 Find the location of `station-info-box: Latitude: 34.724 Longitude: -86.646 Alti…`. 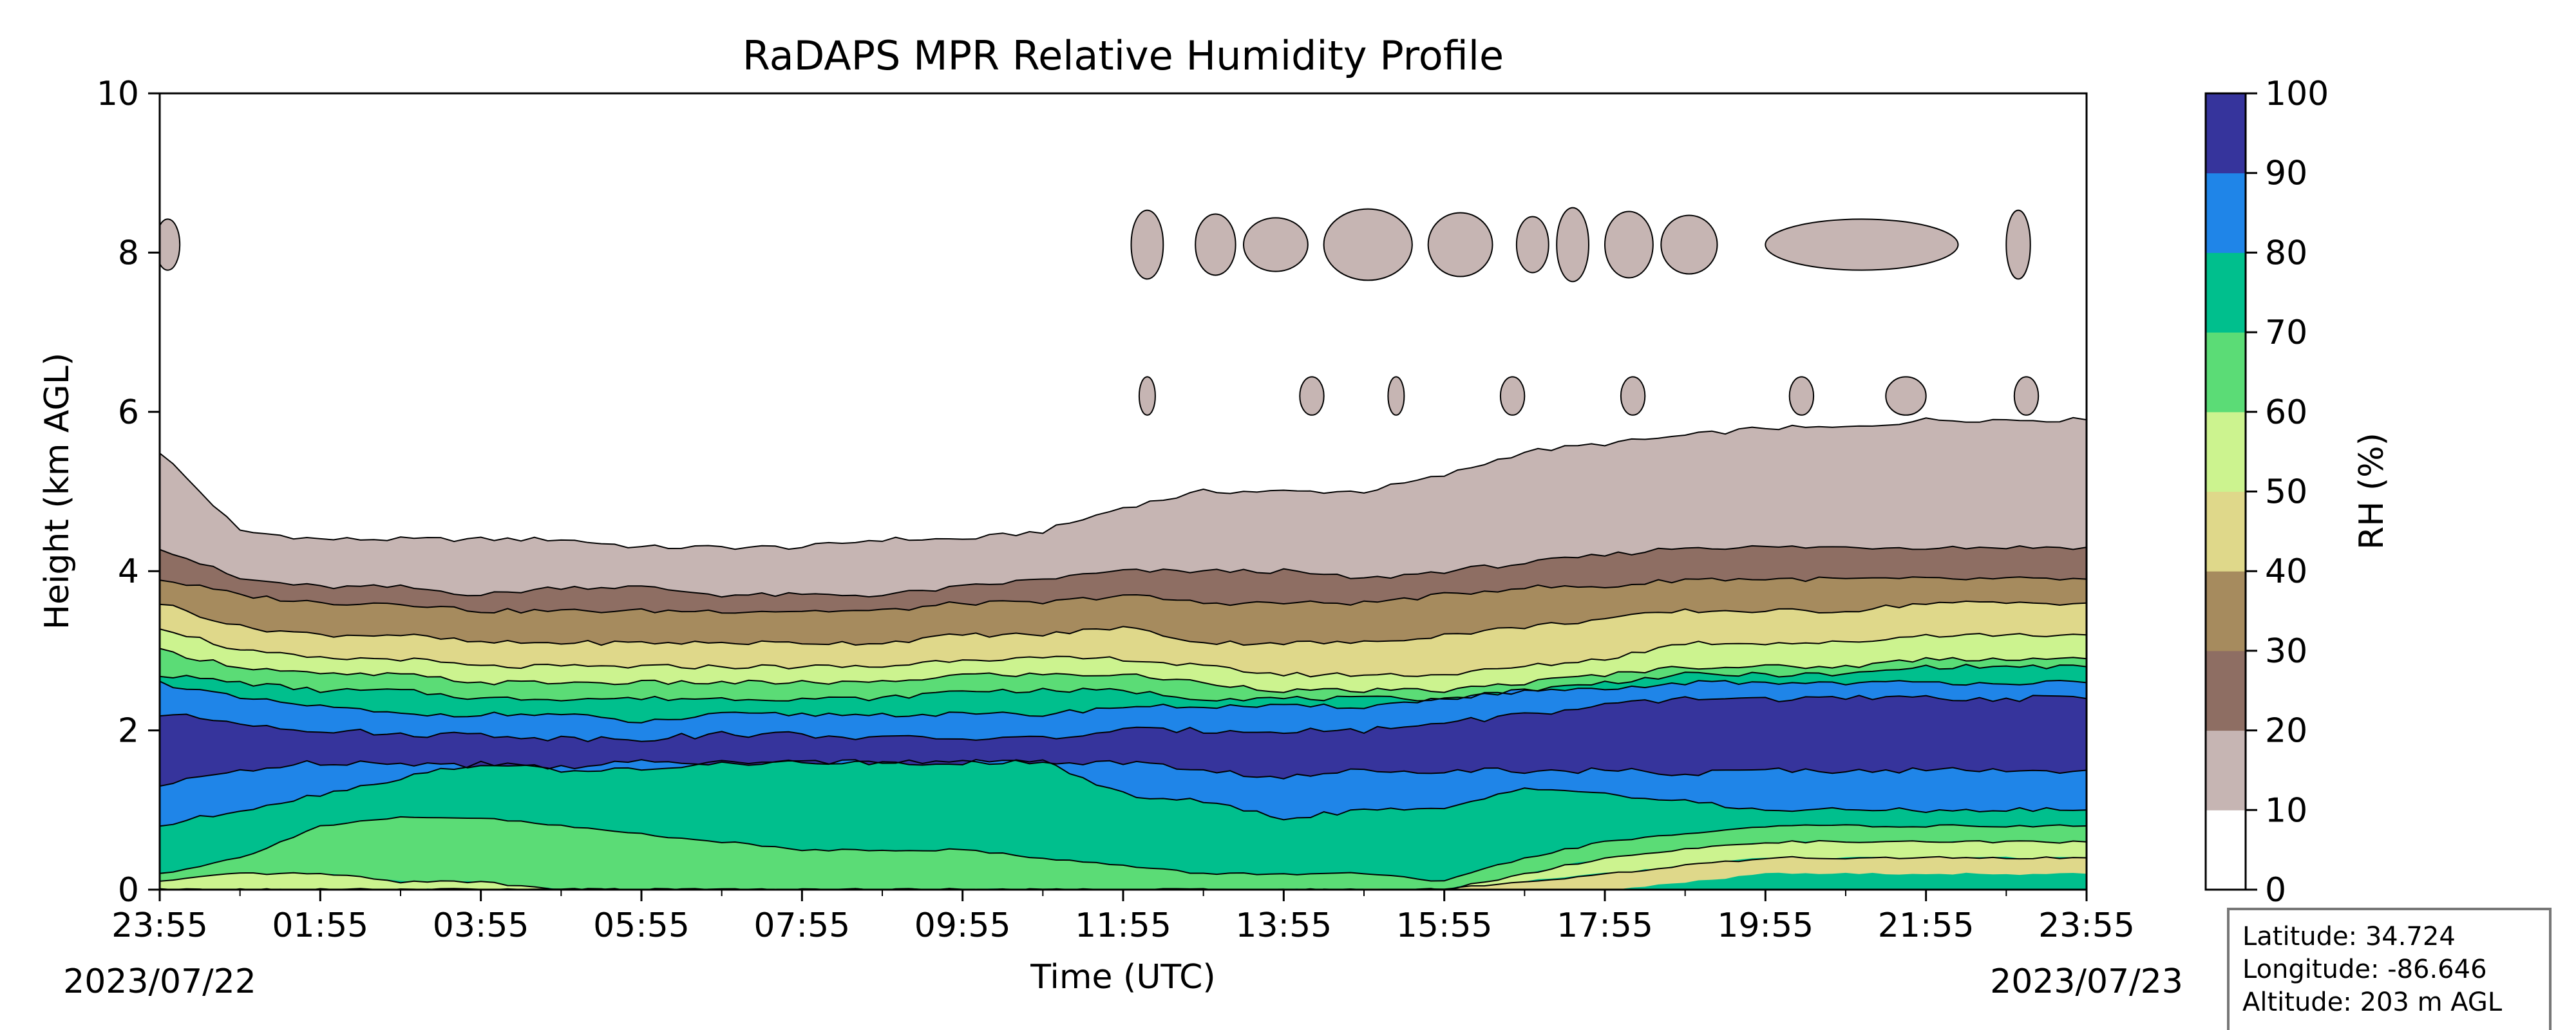

station-info-box: Latitude: 34.724 Longitude: -86.646 Alti… is located at coordinates (2390, 969).